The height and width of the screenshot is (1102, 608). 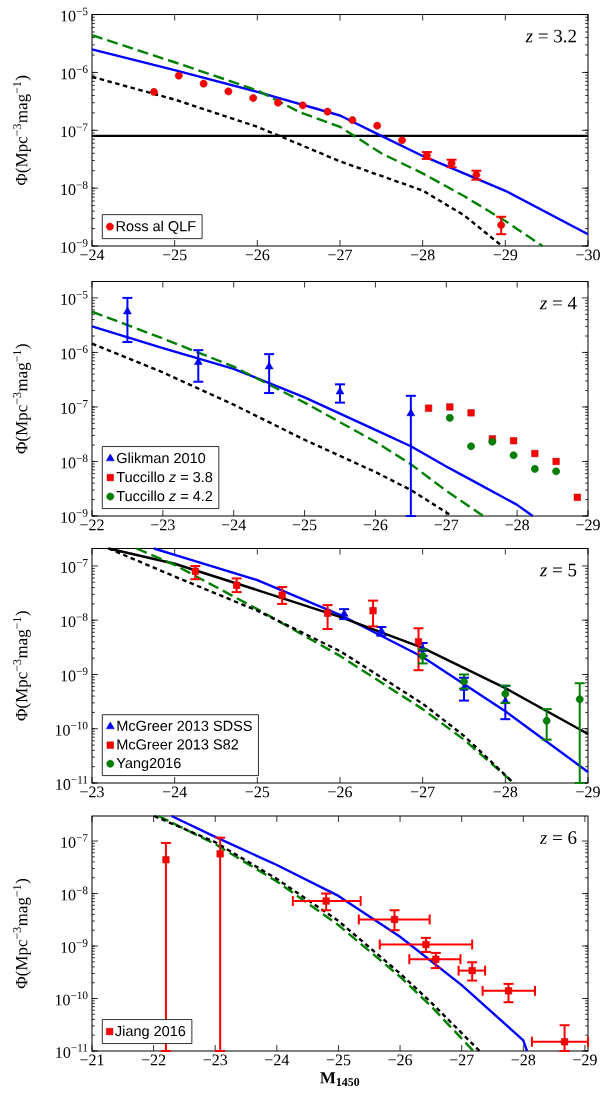 What do you see at coordinates (558, 303) in the screenshot?
I see `annotation: z = 4` at bounding box center [558, 303].